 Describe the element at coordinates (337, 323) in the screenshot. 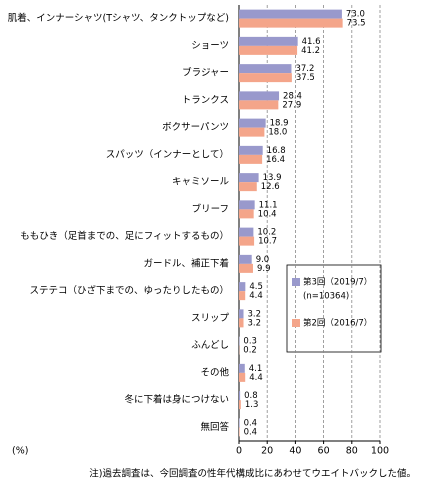

I see `legend-label: 第2回（2016/7）` at that location.